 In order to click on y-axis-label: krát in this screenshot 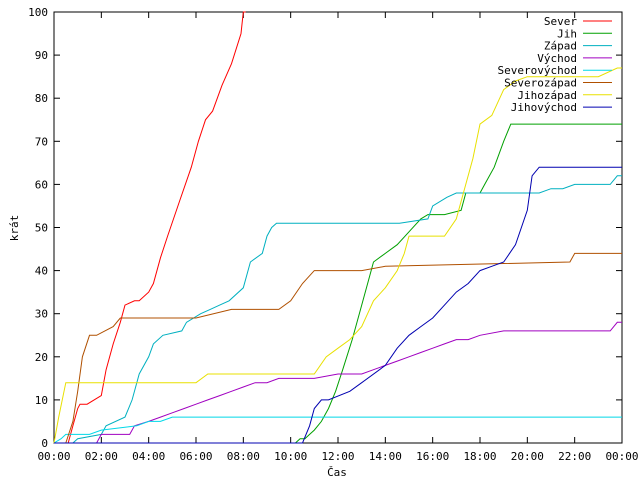, I will do `click(14, 228)`.